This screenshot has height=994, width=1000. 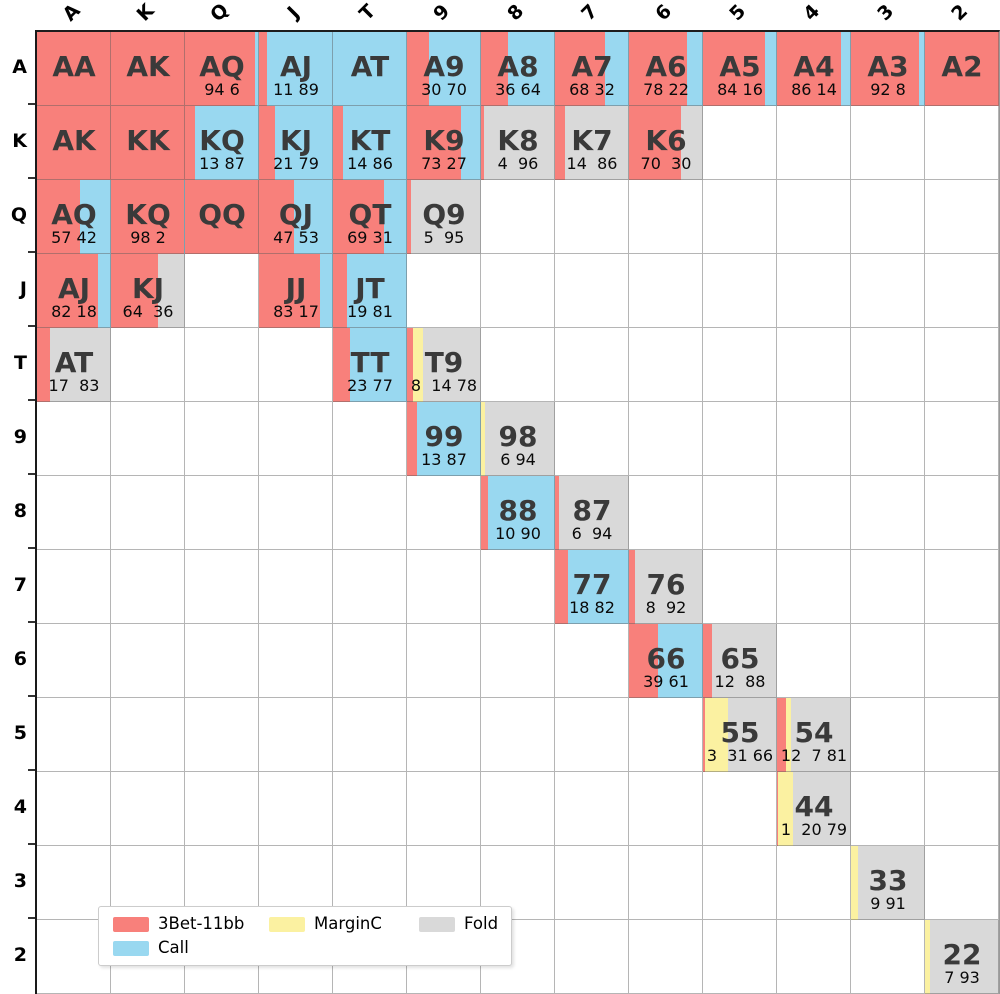 I want to click on fold-swatch-icon, so click(x=437, y=924).